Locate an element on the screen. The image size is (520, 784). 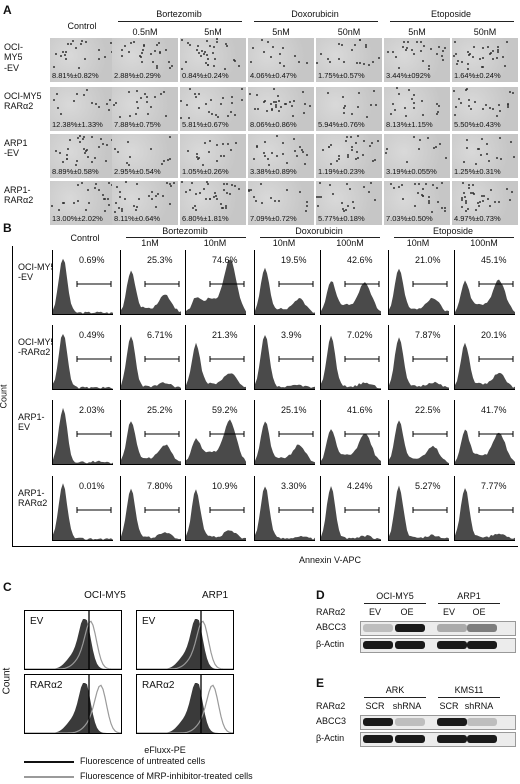
panel-c-column-header-ocimy5: OCI-MY5 is located at coordinates (105, 595).